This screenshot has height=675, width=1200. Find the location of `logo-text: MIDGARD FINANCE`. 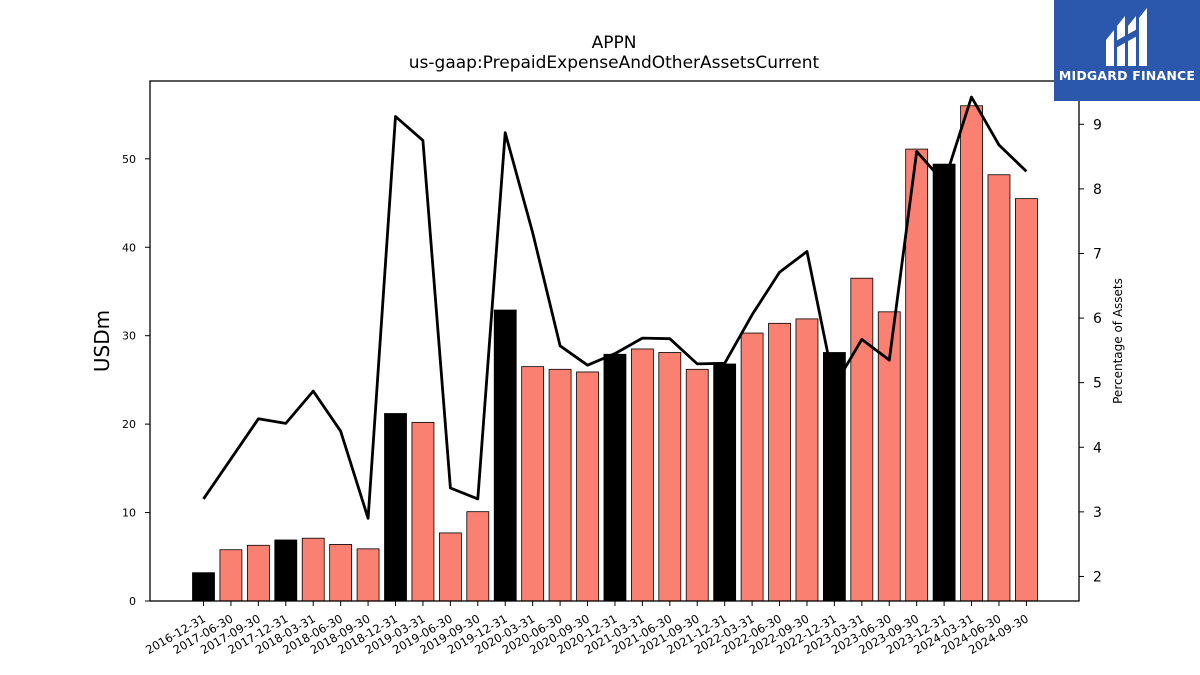

logo-text: MIDGARD FINANCE is located at coordinates (1127, 75).